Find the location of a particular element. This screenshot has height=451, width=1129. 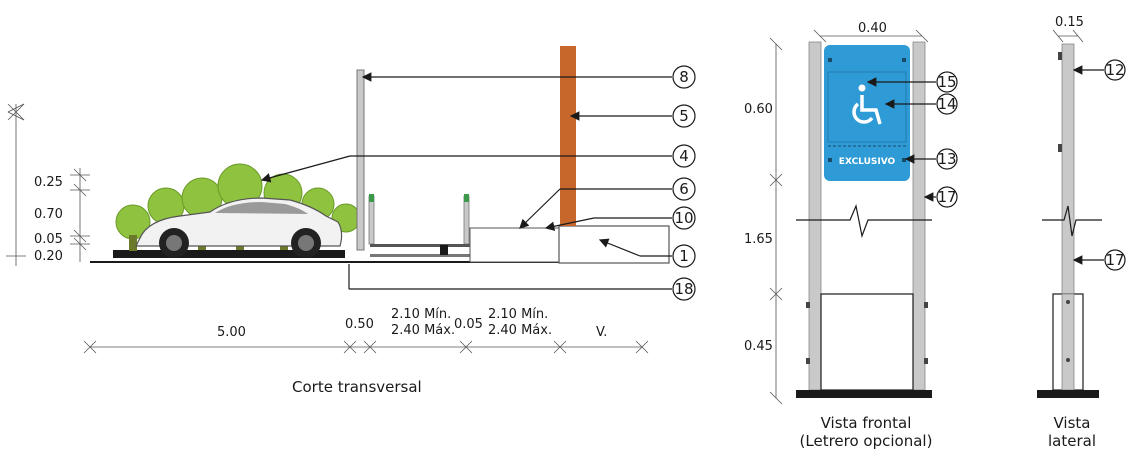

dim-2-10-min-b: 2.10 Mín. is located at coordinates (518, 314).